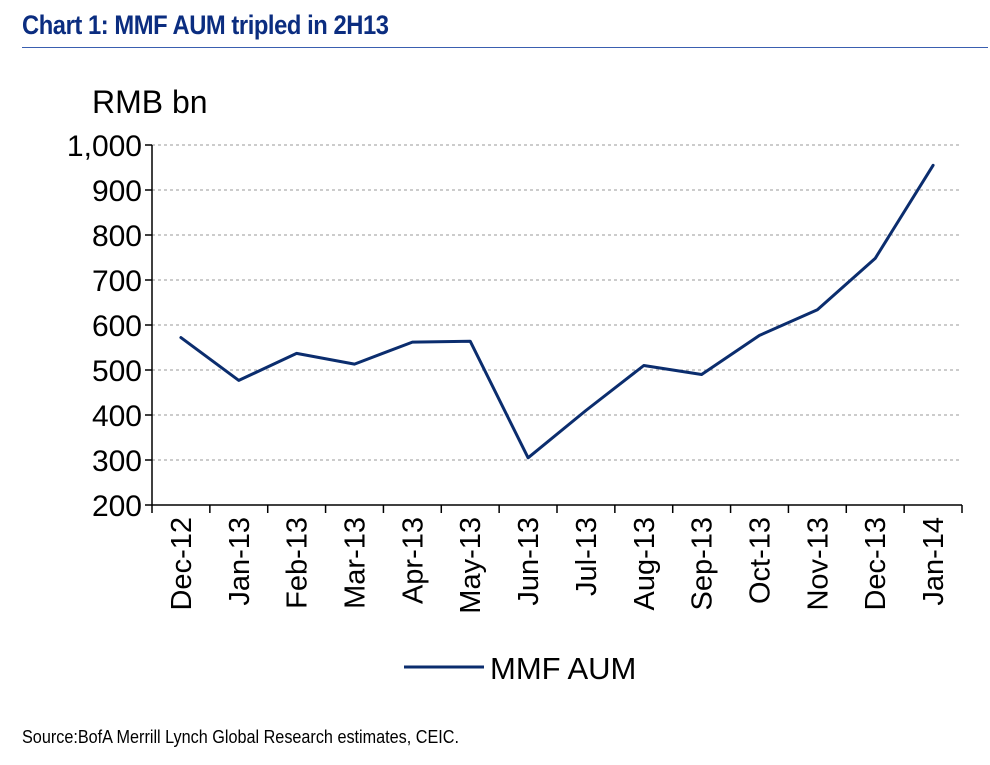  I want to click on legend-label: MMF AUM, so click(563, 668).